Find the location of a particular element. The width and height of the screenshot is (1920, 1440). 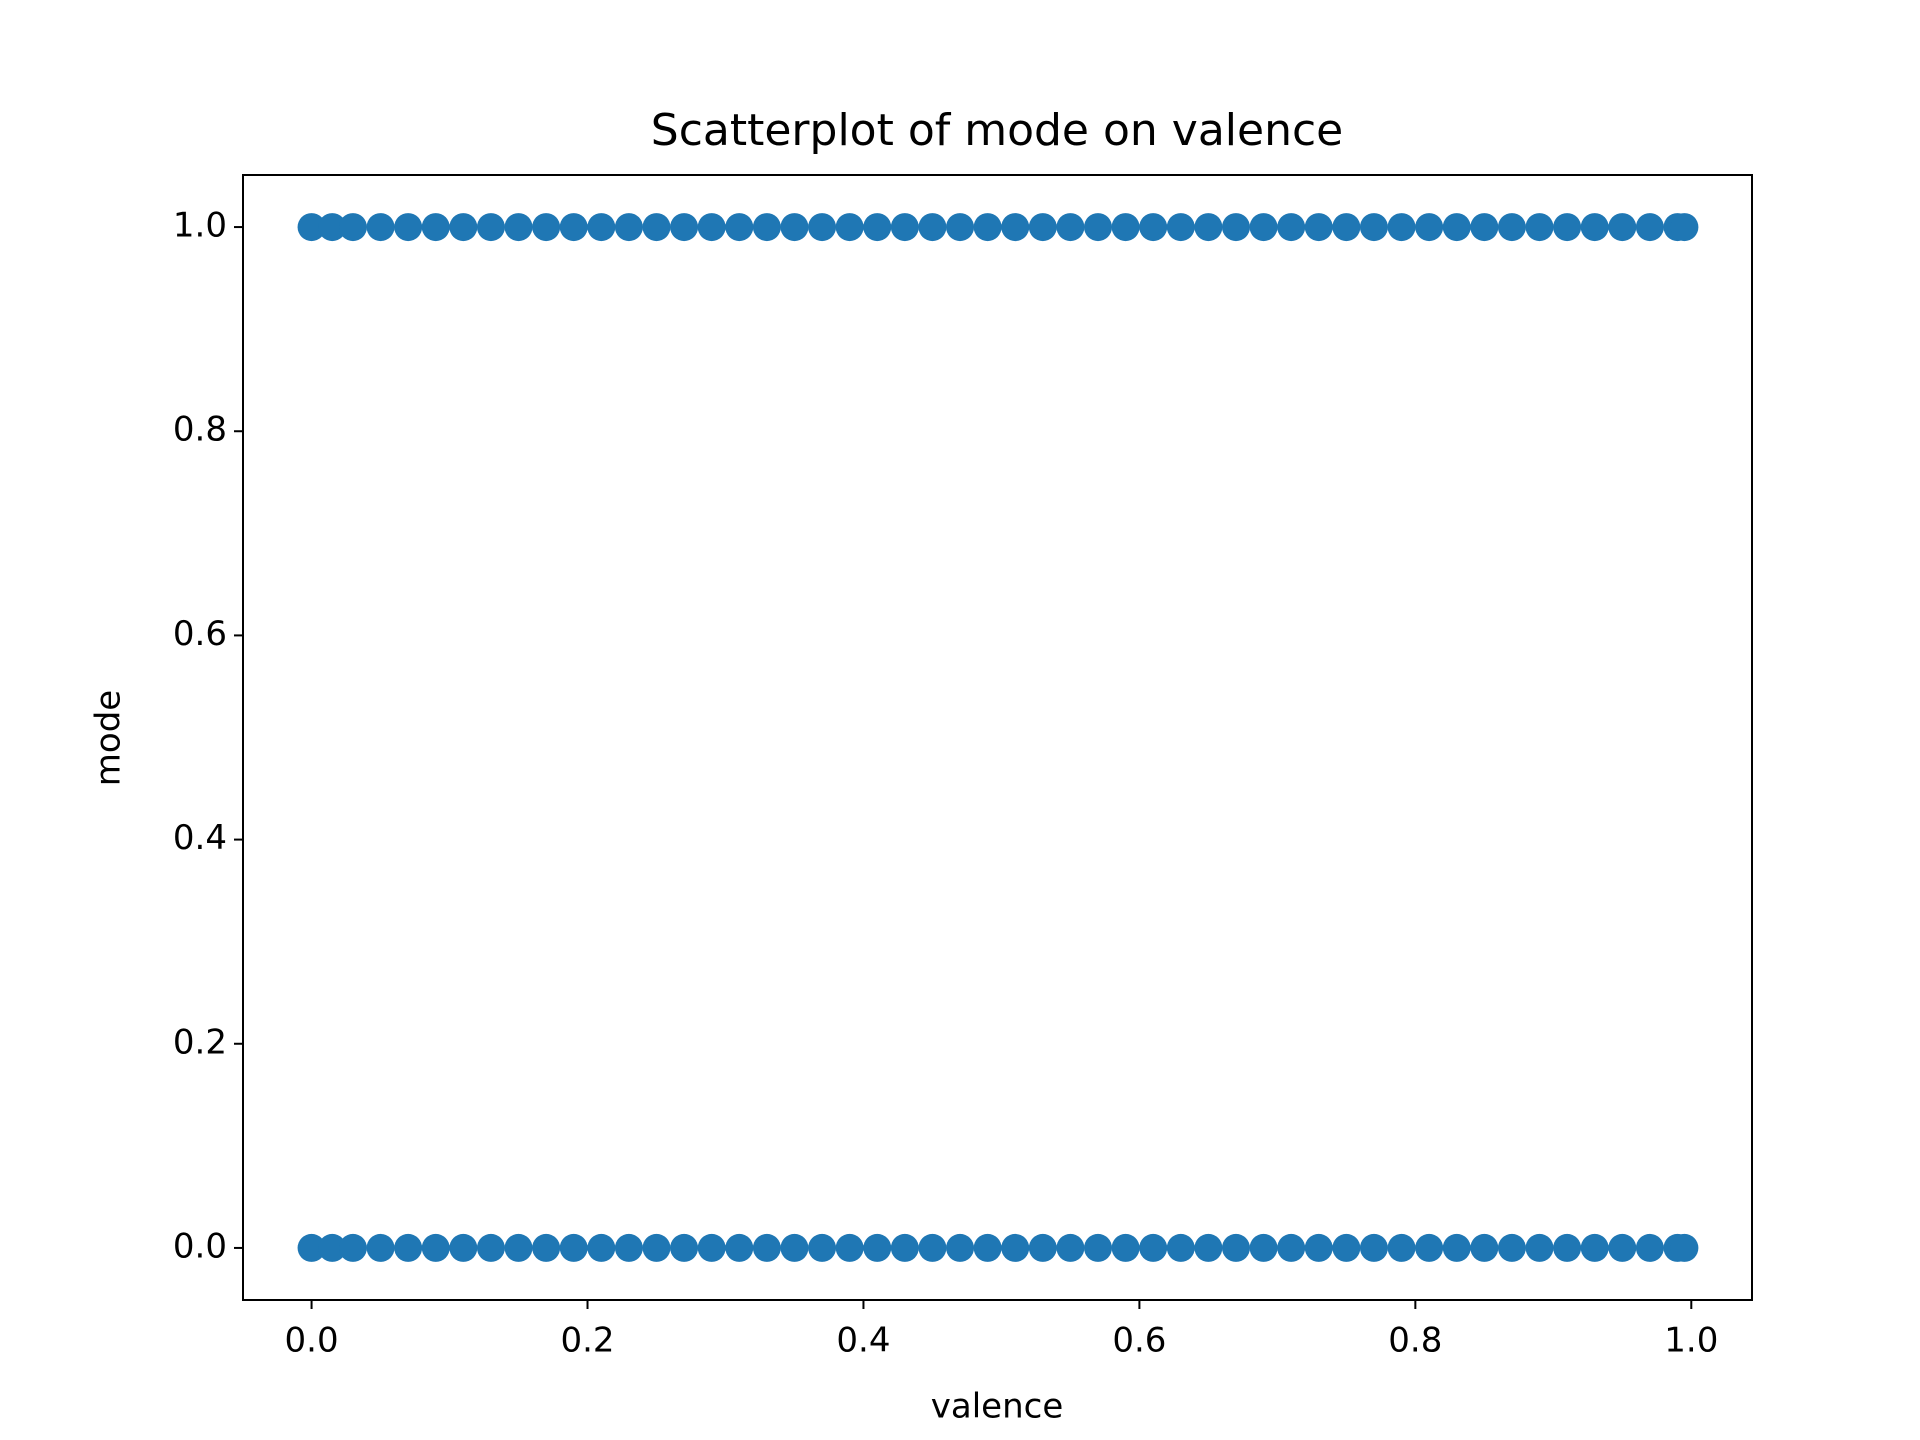

x-tick-label: 1.0 is located at coordinates (1691, 1341).